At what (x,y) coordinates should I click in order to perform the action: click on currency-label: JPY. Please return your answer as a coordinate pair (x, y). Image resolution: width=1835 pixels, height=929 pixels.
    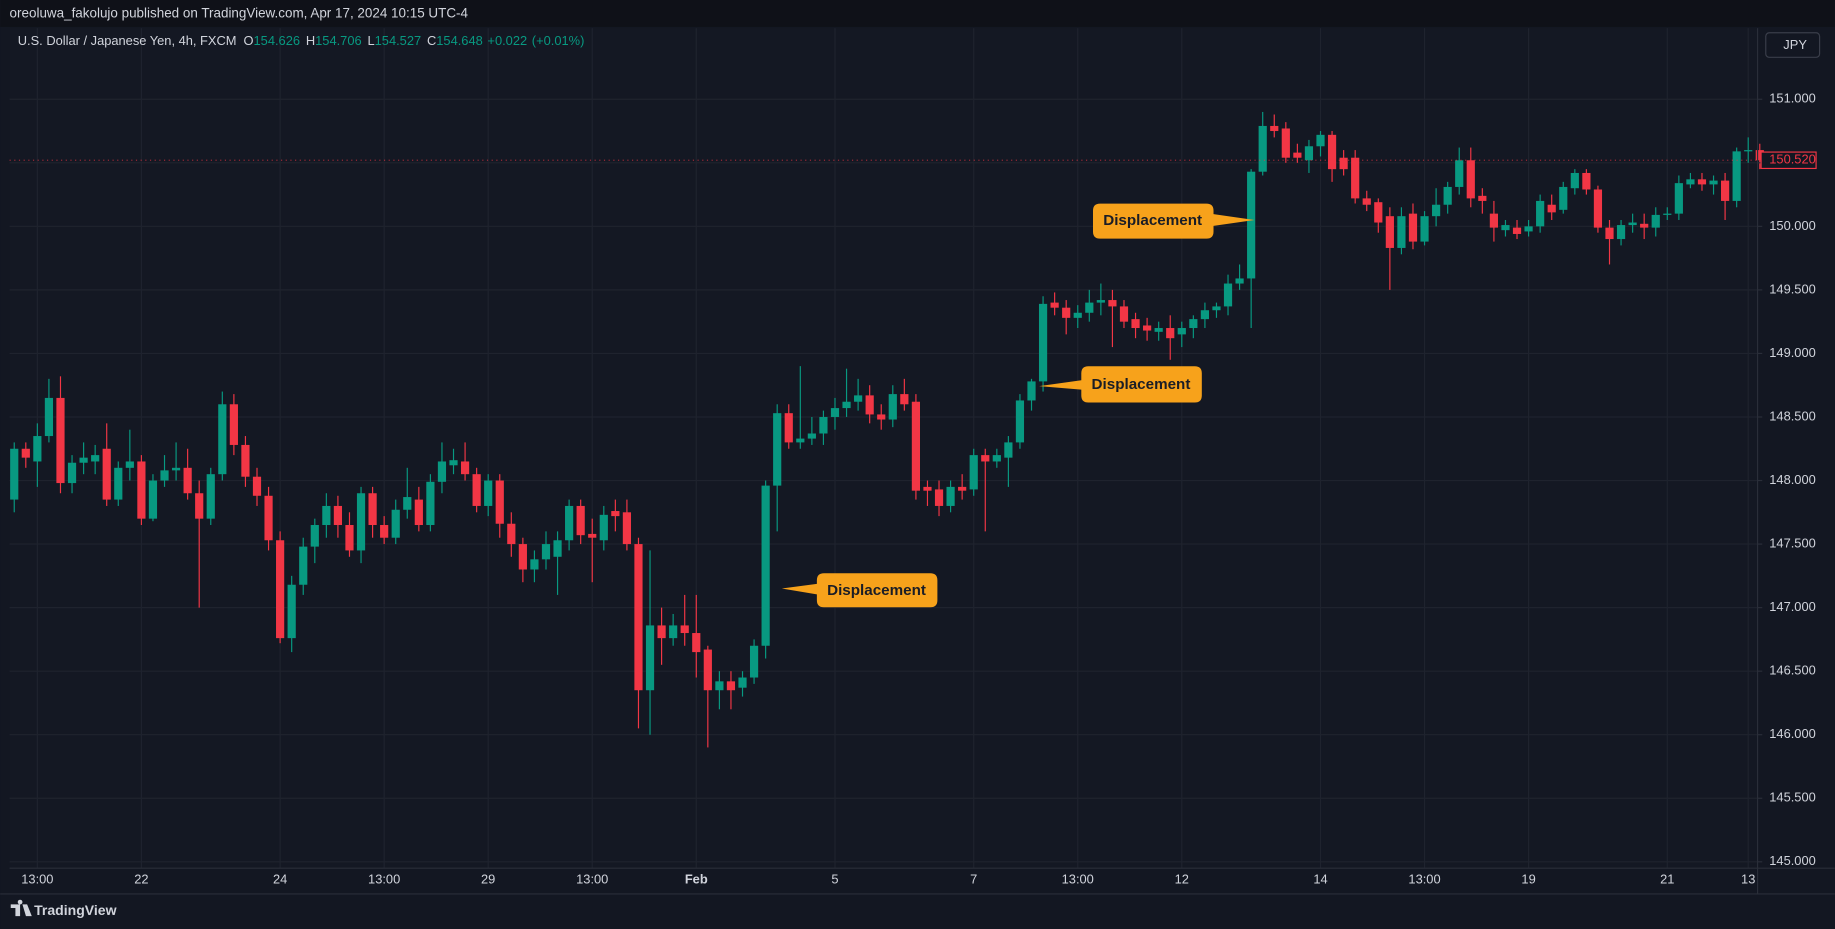
    Looking at the image, I should click on (1795, 44).